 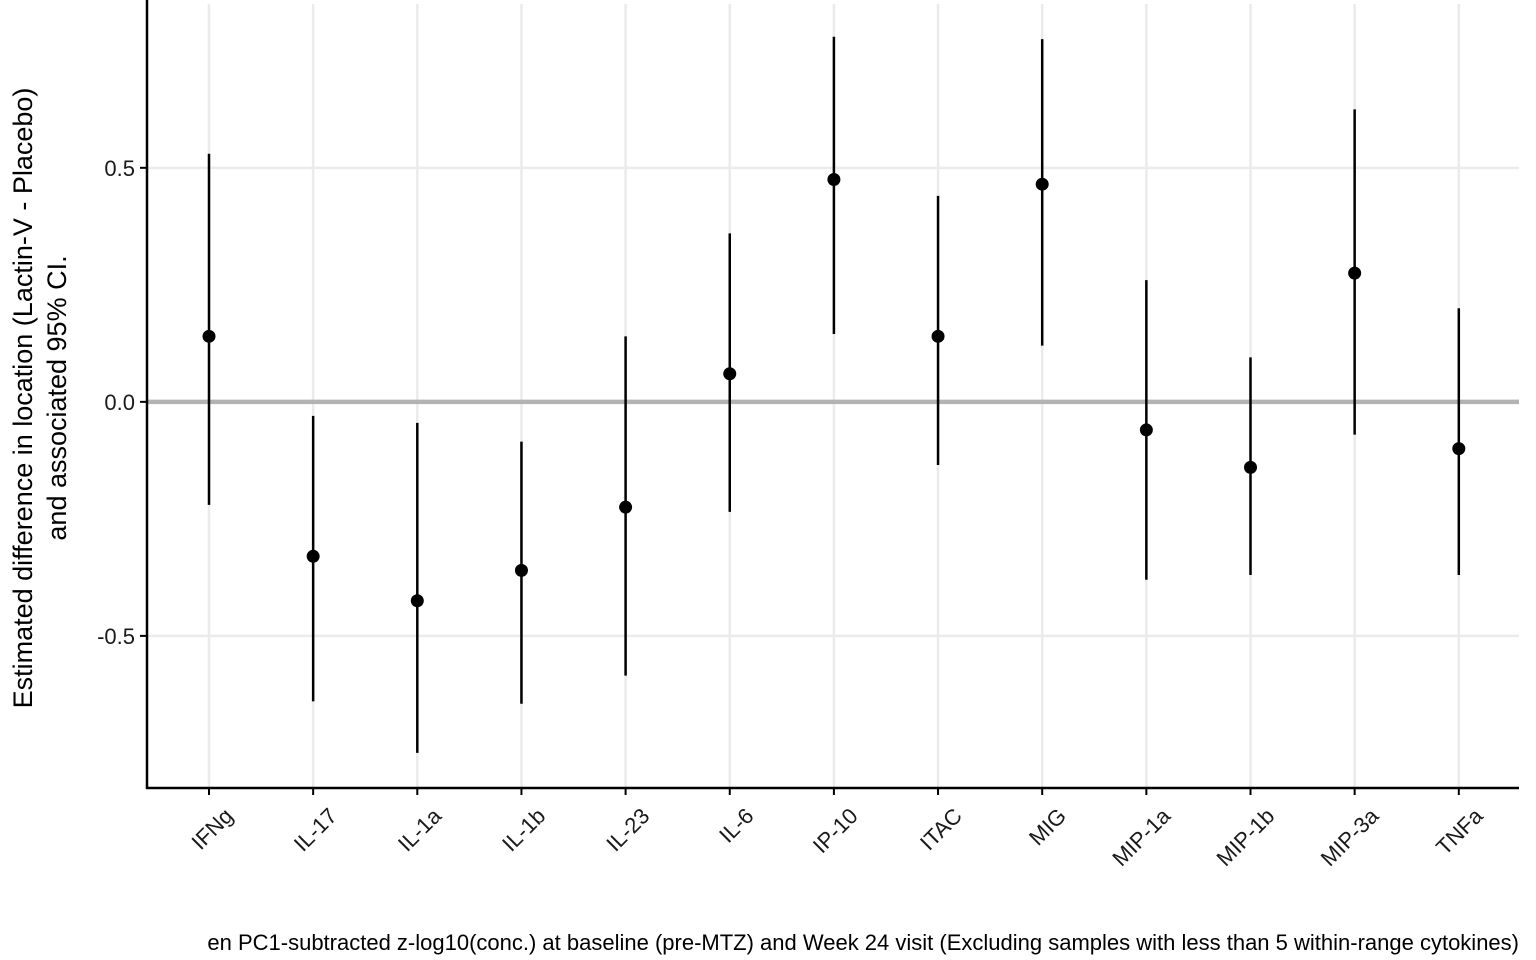 I want to click on point-TNFa, so click(x=1459, y=449).